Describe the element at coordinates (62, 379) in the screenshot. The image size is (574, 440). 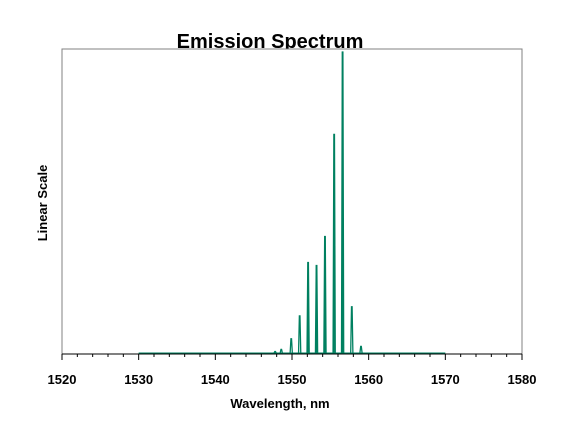
I see `x-tick-label: 1520` at that location.